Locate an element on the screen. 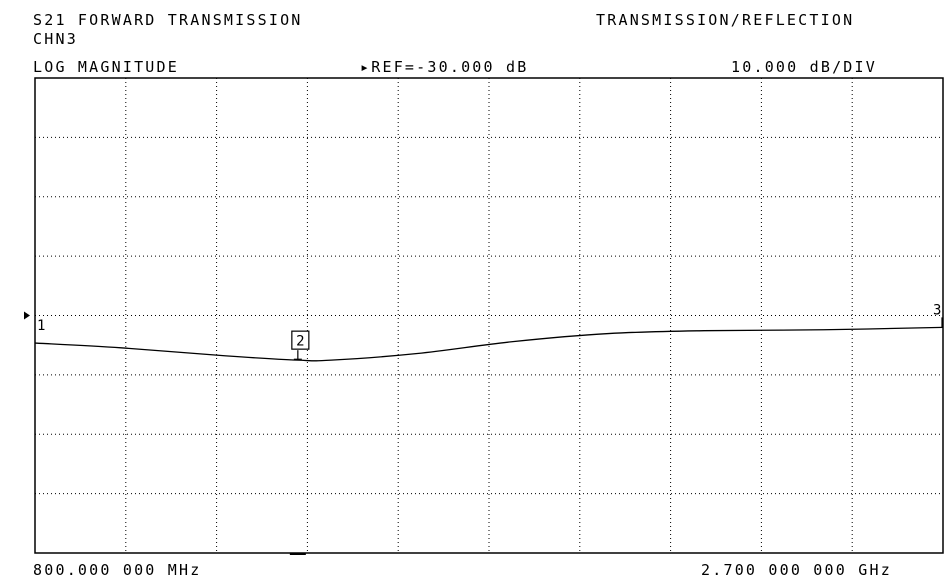 This screenshot has width=949, height=586. marker-2-label: 2 is located at coordinates (300, 342).